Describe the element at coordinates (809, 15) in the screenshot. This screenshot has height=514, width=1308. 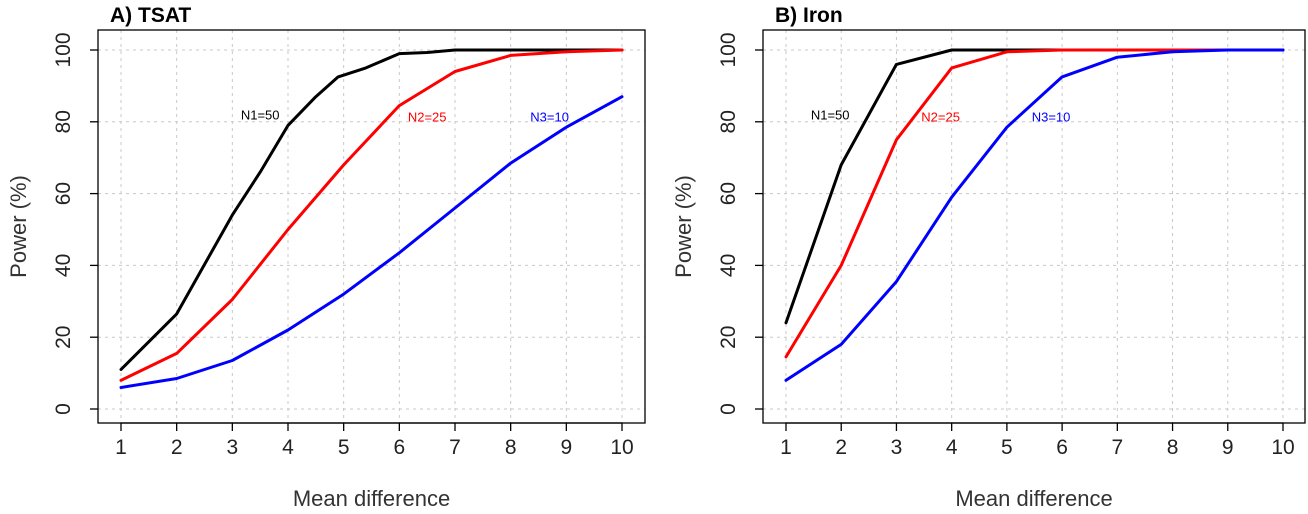
I see `panel-title: B) Iron` at that location.